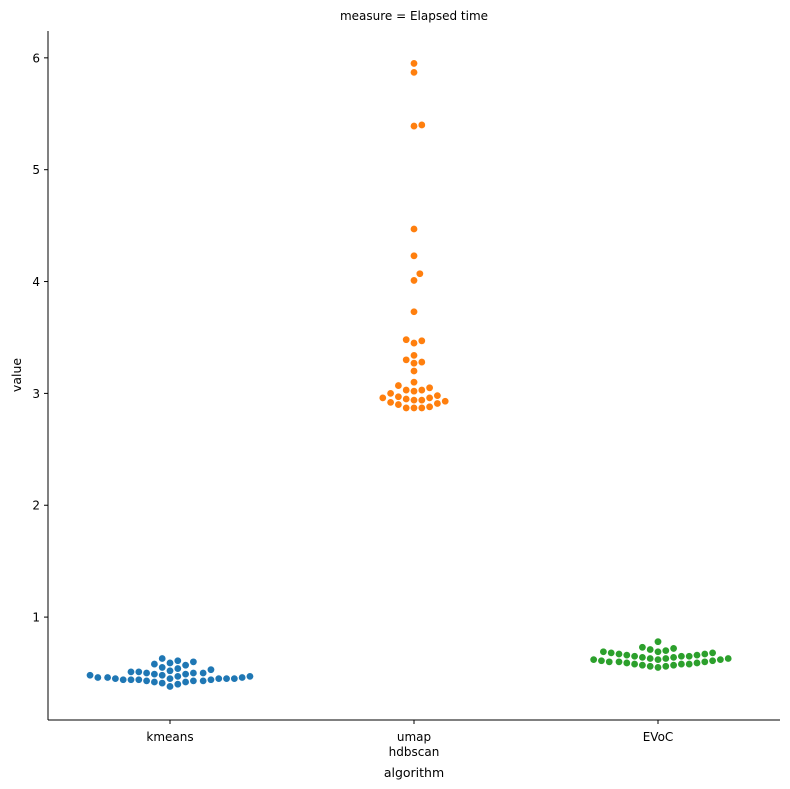 Image resolution: width=790 pixels, height=789 pixels. I want to click on x-tick-label: umap hdbscan, so click(414, 744).